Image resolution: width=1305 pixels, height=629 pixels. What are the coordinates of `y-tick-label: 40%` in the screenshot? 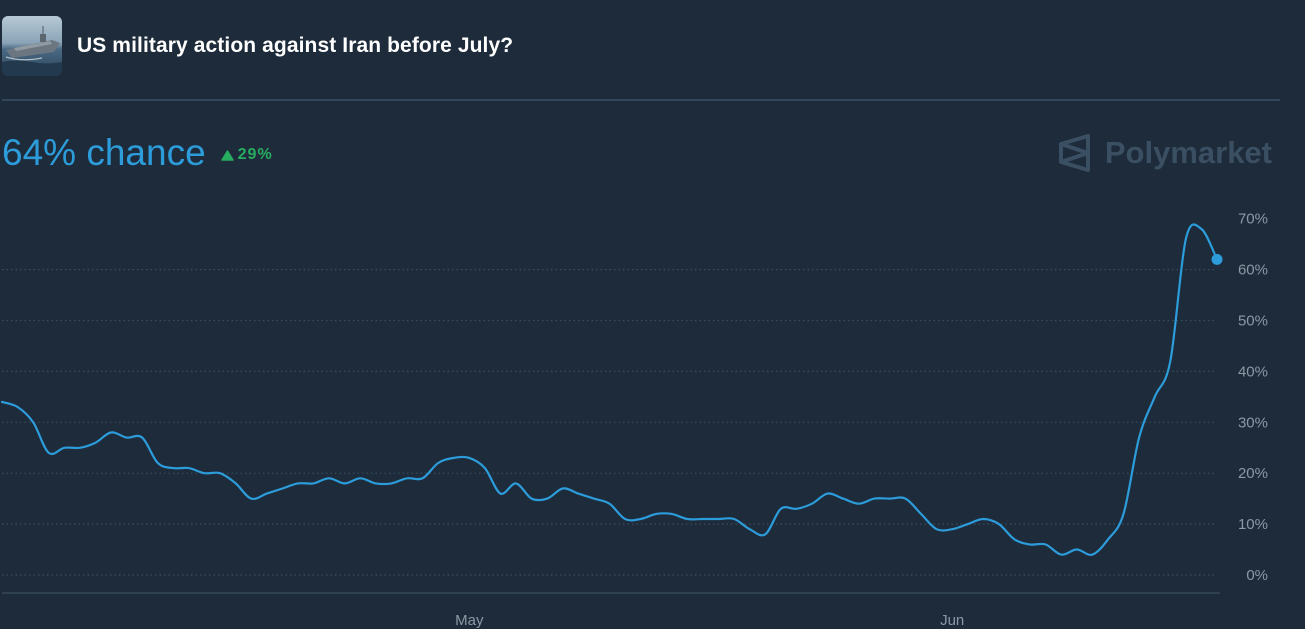 It's located at (1253, 371).